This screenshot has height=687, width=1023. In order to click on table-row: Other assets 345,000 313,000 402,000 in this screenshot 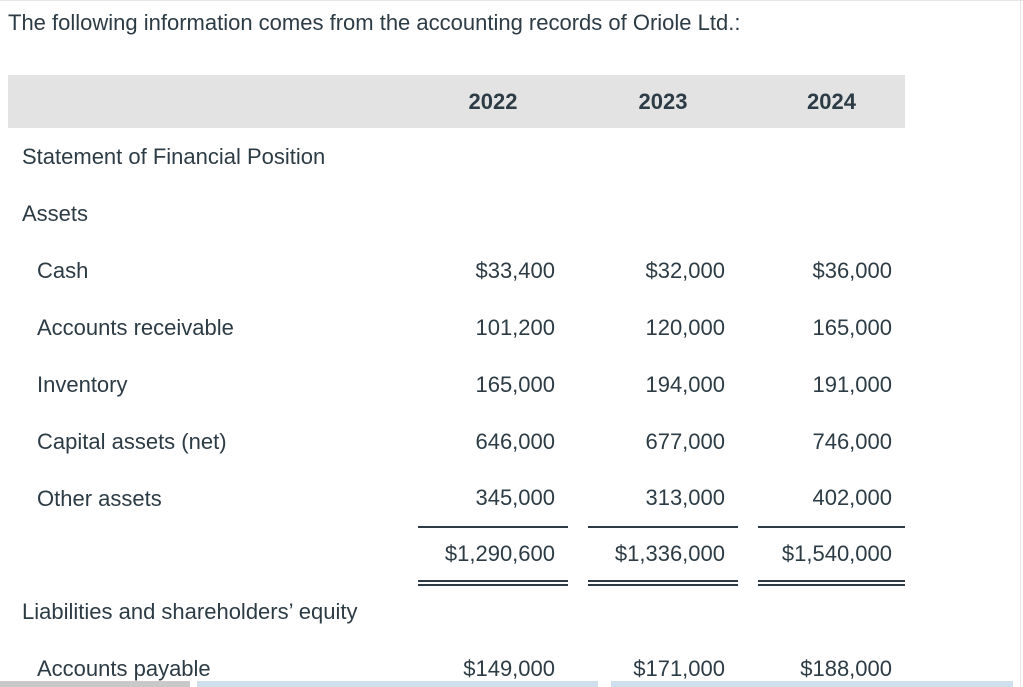, I will do `click(456, 499)`.